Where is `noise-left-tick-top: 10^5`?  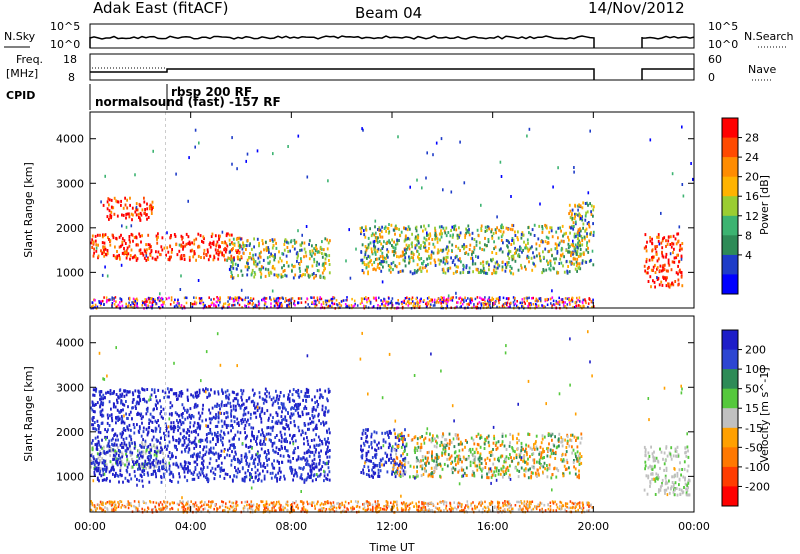 noise-left-tick-top: 10^5 is located at coordinates (65, 26).